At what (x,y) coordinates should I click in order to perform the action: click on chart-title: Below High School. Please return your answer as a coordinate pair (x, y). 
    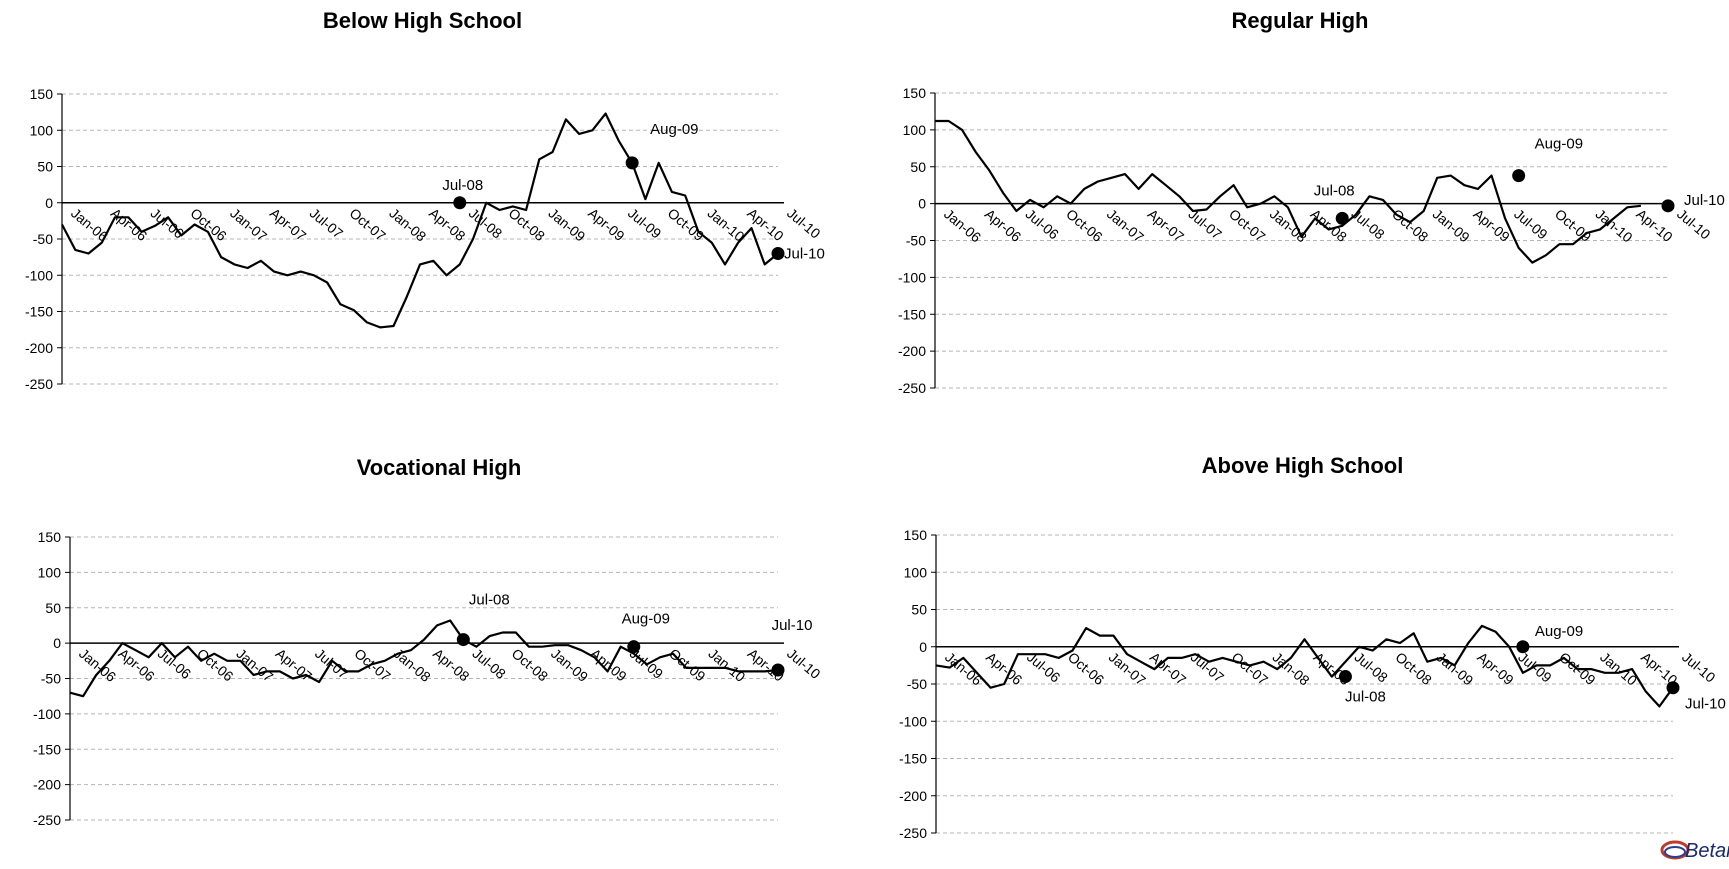
    Looking at the image, I should click on (422, 20).